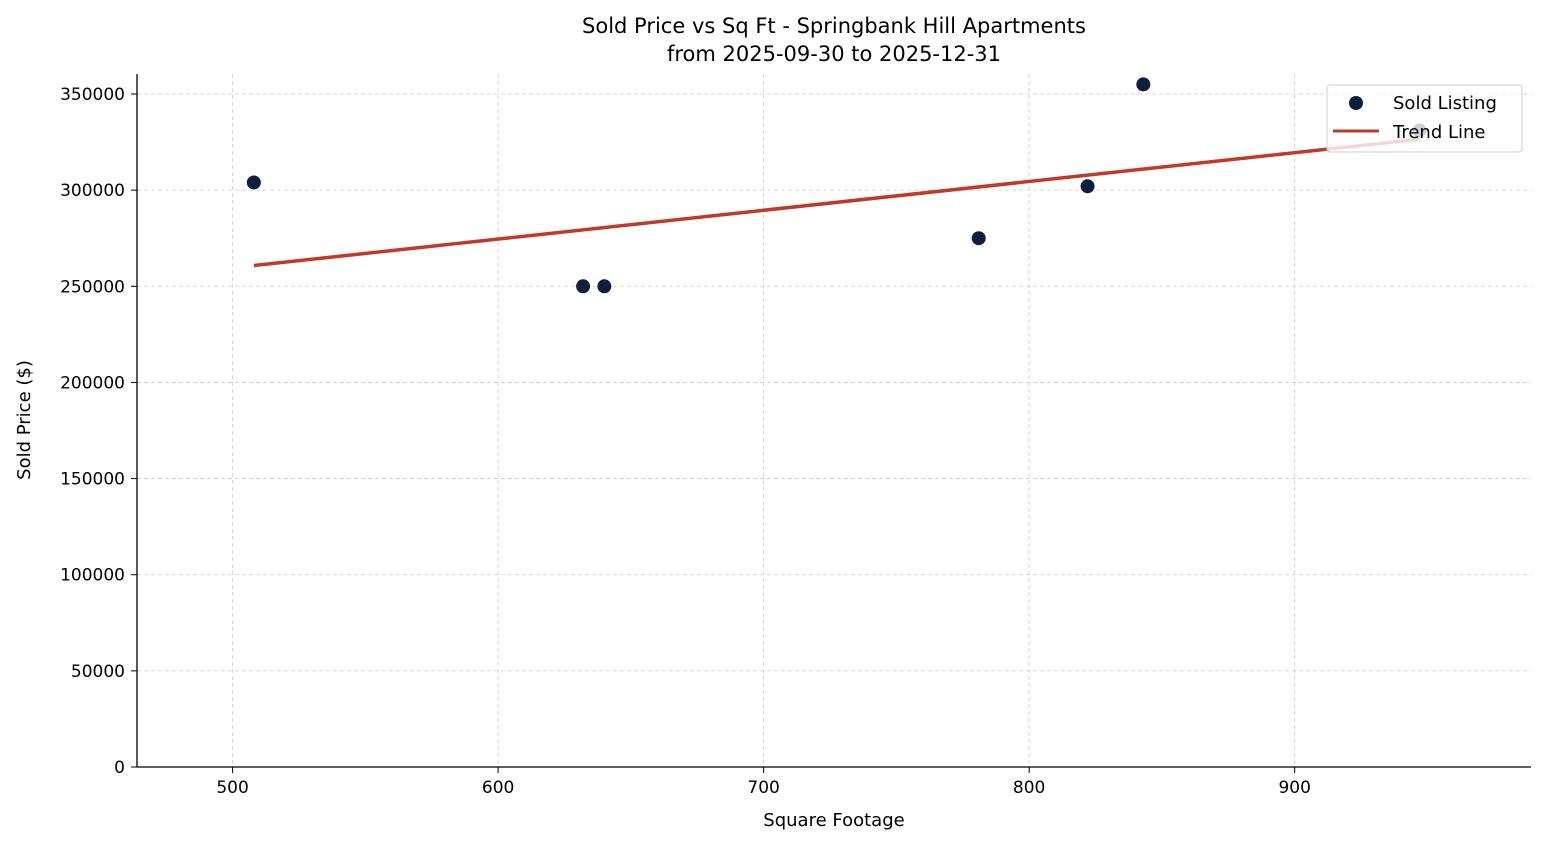 The height and width of the screenshot is (845, 1547). I want to click on legend-box, so click(1424, 118).